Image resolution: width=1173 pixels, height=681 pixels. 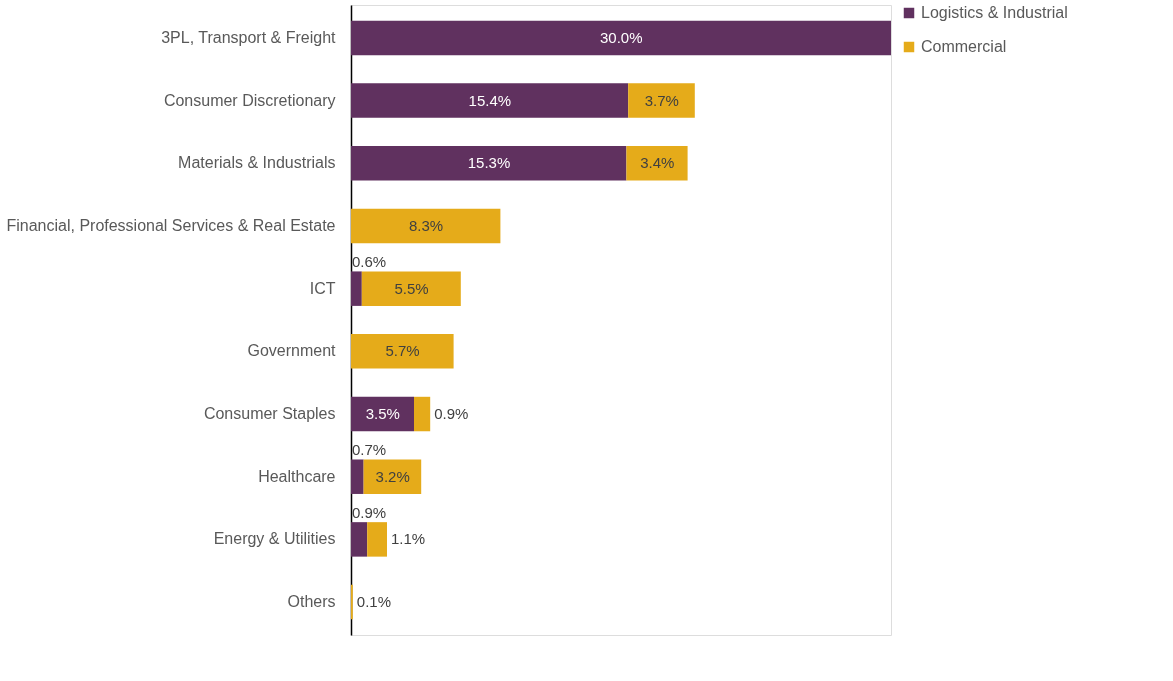 What do you see at coordinates (373, 602) in the screenshot?
I see `data-label: 0.1%` at bounding box center [373, 602].